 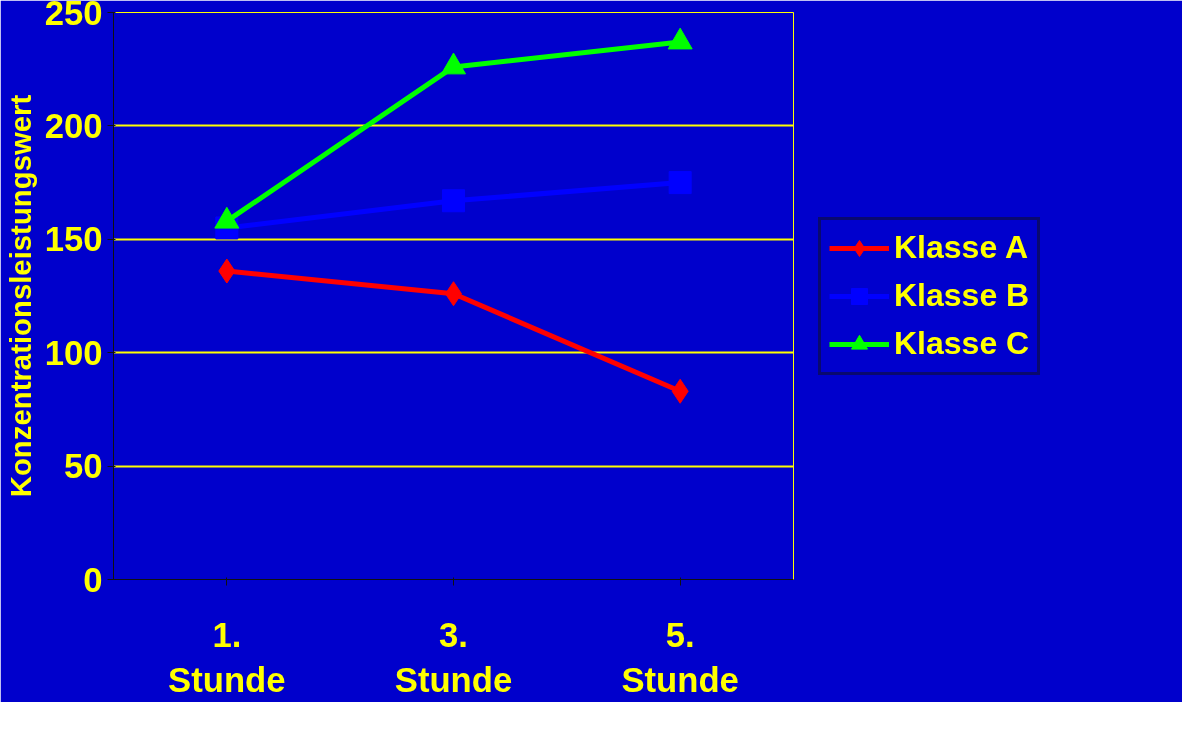 What do you see at coordinates (93, 579) in the screenshot?
I see `y-tick-label: 0` at bounding box center [93, 579].